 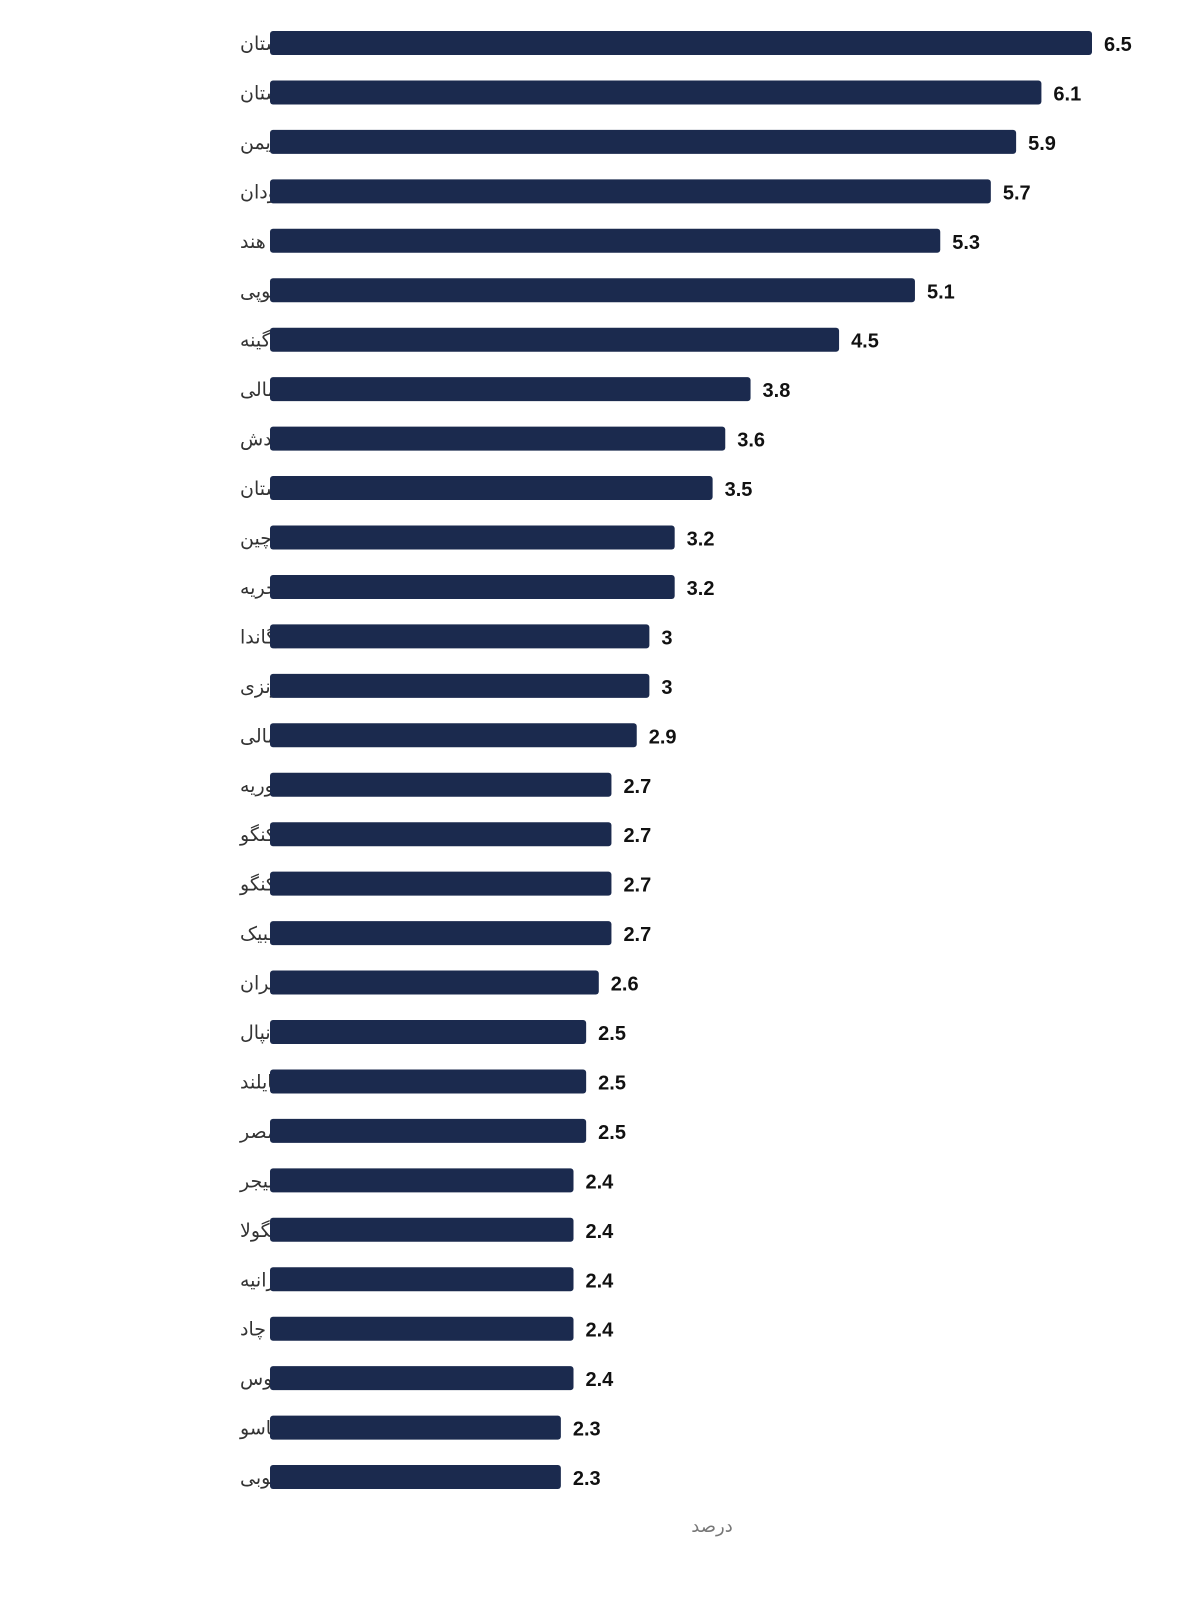 I want to click on bar-row: کنگو 2.7, so click(x=445, y=884).